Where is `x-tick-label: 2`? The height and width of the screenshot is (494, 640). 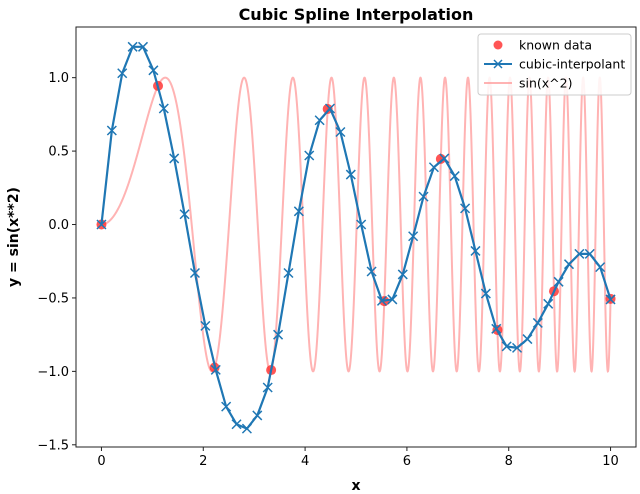
x-tick-label: 2 is located at coordinates (203, 461).